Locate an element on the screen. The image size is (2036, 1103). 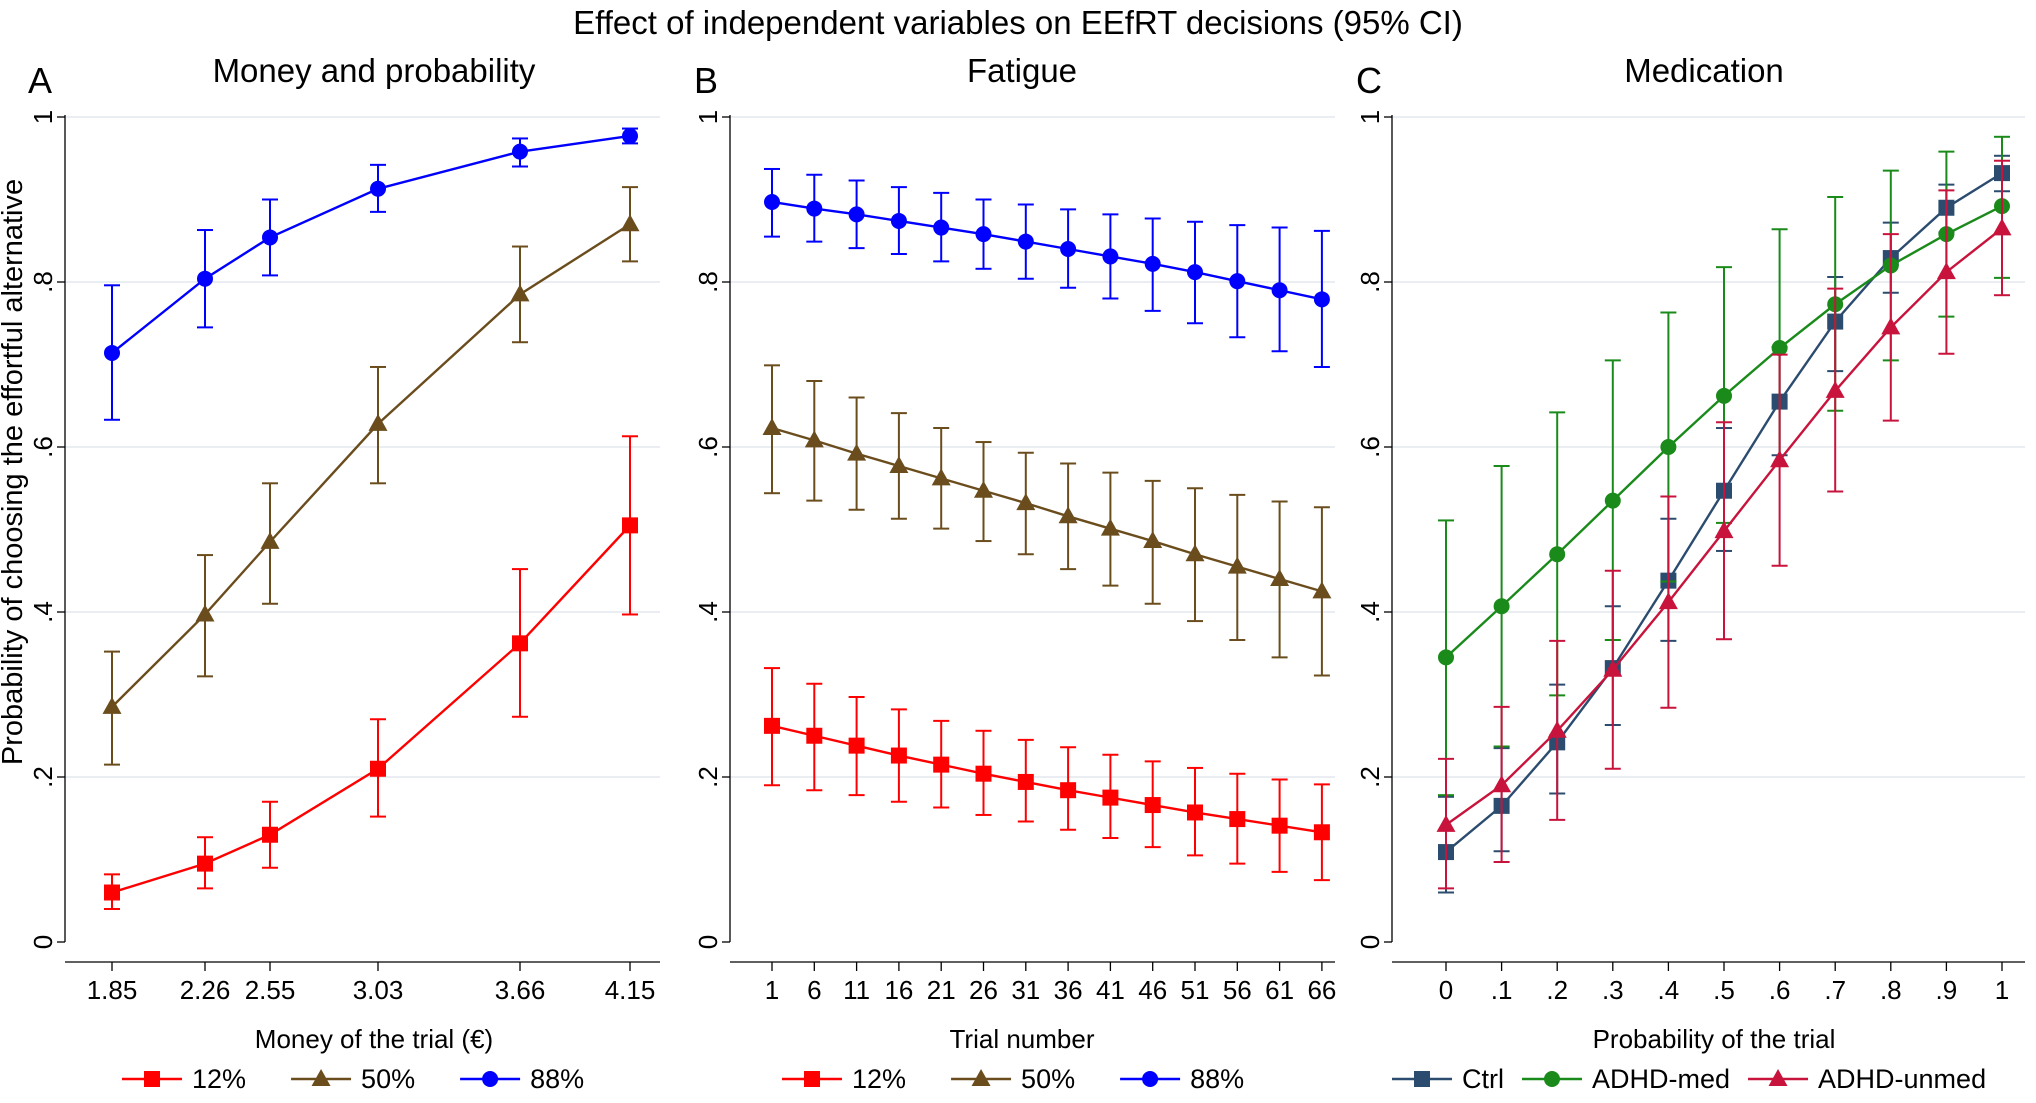
panel-a-y-tick-label: .8 is located at coordinates (43, 282).